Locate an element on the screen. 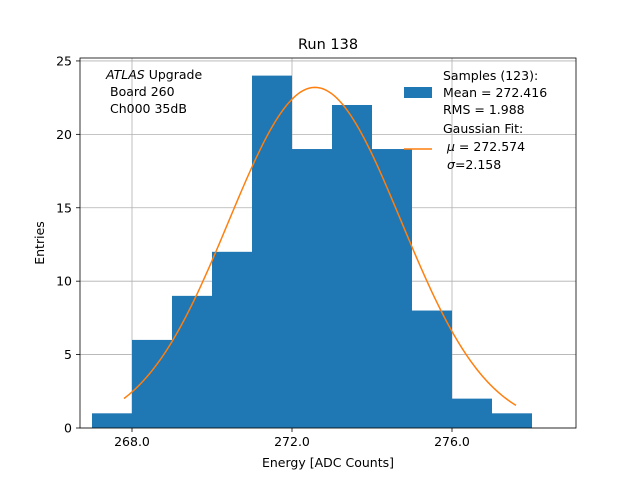 The width and height of the screenshot is (640, 480). legend-fit-line-1: Gaussian Fit: is located at coordinates (483, 128).